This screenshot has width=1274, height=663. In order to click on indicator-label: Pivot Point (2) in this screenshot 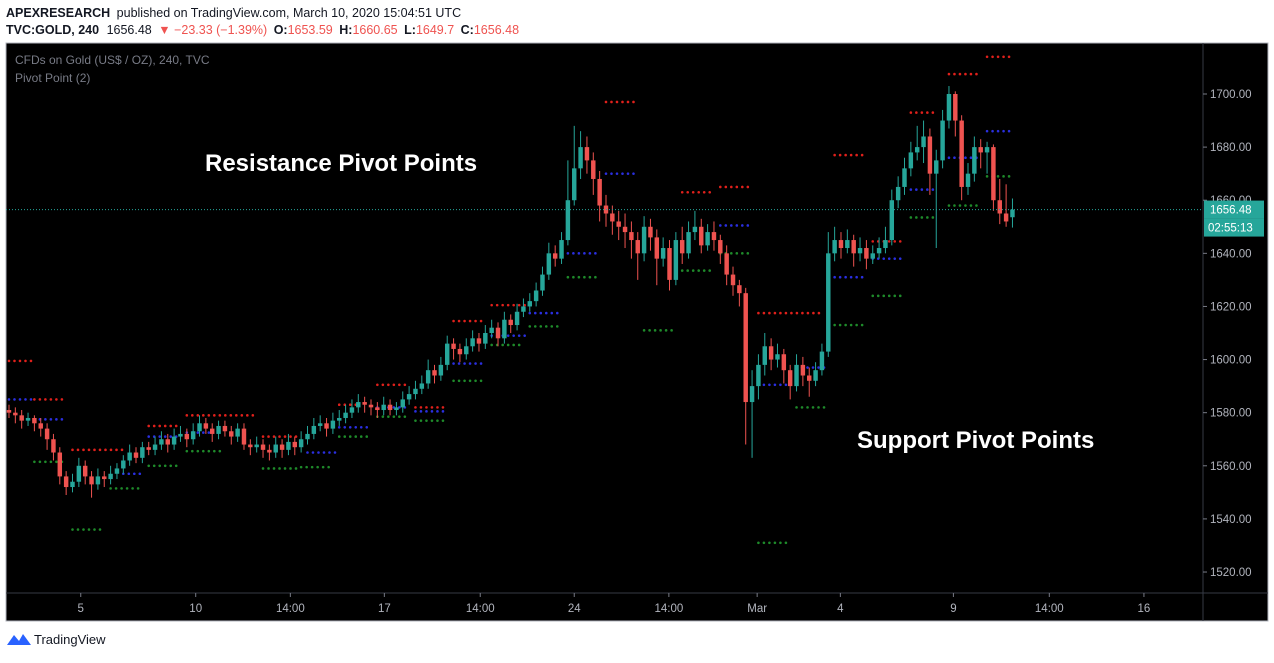, I will do `click(52, 78)`.